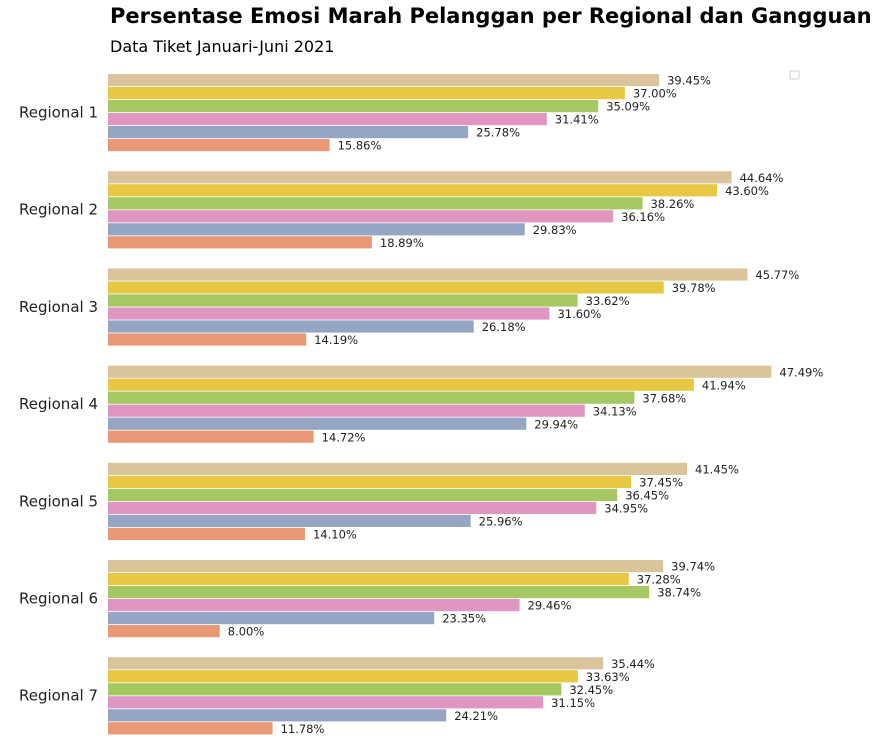 This screenshot has width=891, height=742. What do you see at coordinates (724, 385) in the screenshot?
I see `data-label: 41.94%` at bounding box center [724, 385].